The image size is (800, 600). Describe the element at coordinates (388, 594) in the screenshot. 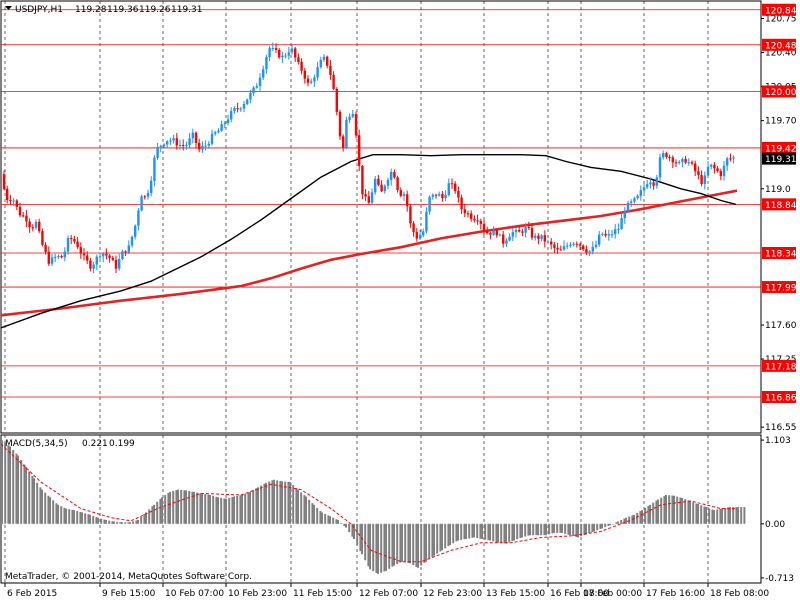

I see `time-tick-label: 12 Feb 07:00` at that location.